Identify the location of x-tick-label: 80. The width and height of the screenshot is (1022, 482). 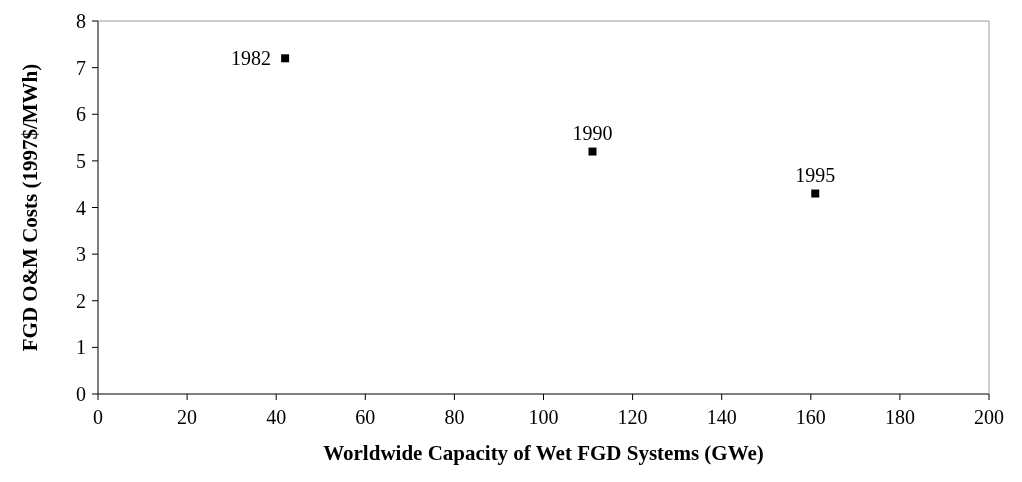
(454, 417).